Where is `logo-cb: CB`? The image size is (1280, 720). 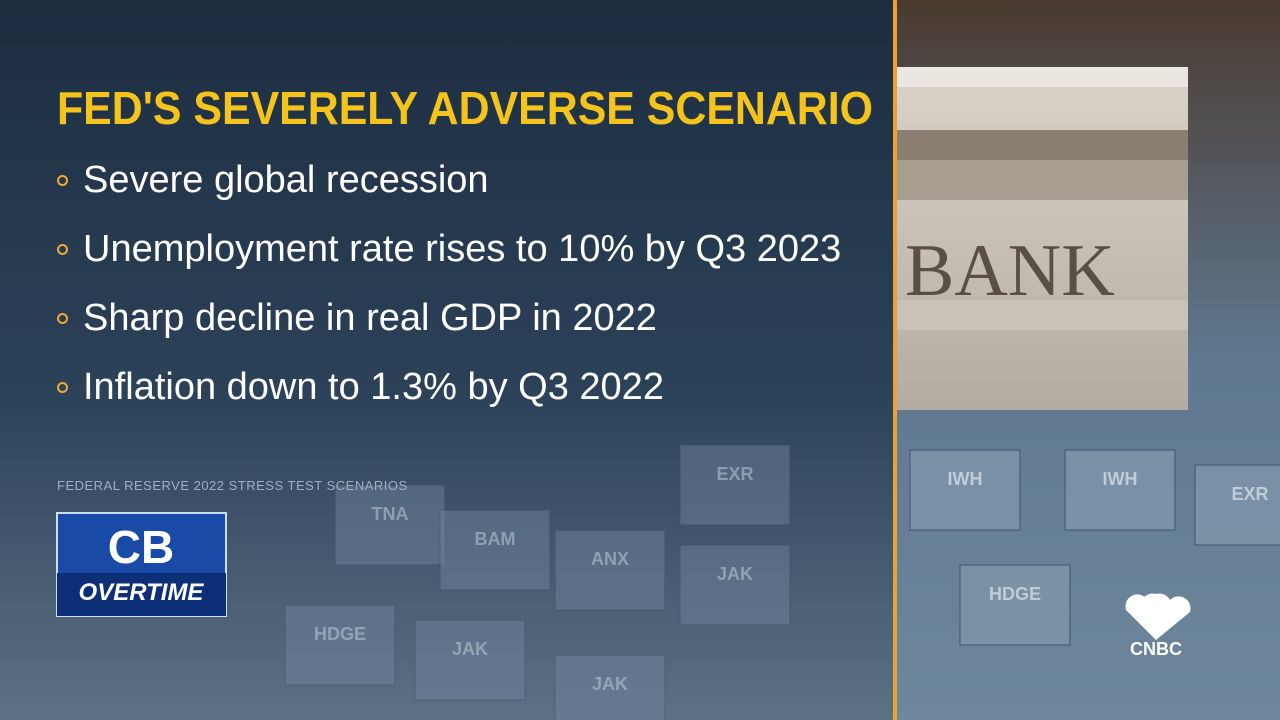
logo-cb: CB is located at coordinates (141, 547).